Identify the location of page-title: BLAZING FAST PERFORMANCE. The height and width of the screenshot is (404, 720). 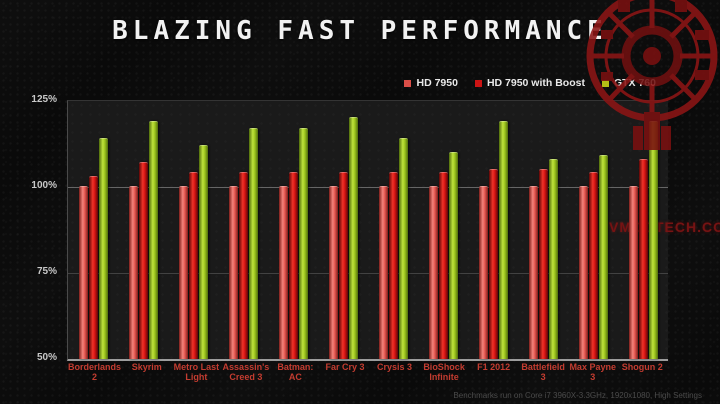
(360, 31).